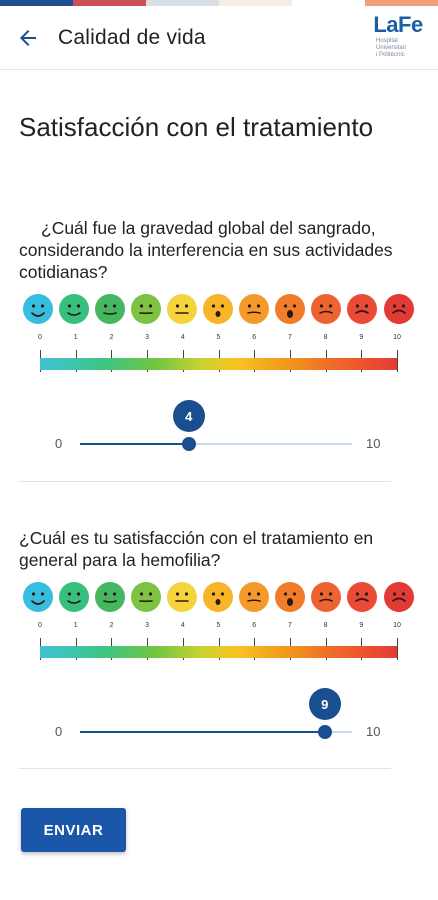  Describe the element at coordinates (219, 440) in the screenshot. I see `severity-slider: 0 10 4` at that location.